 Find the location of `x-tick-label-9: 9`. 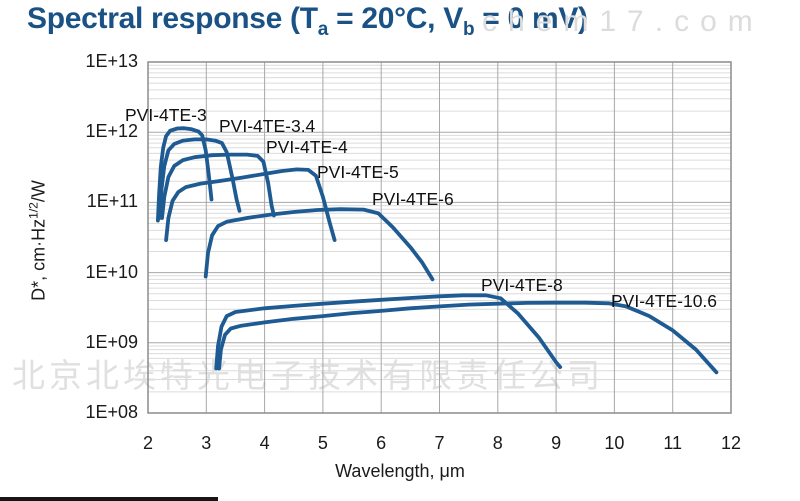

x-tick-label-9: 9 is located at coordinates (556, 443).